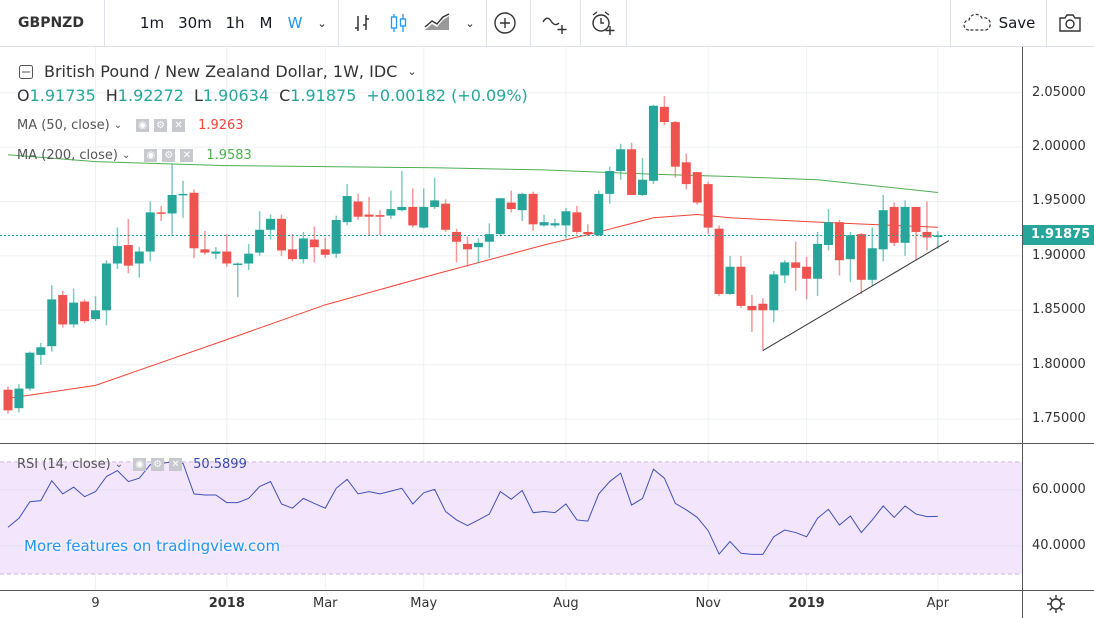  Describe the element at coordinates (424, 603) in the screenshot. I see `time-tick-label: May` at that location.